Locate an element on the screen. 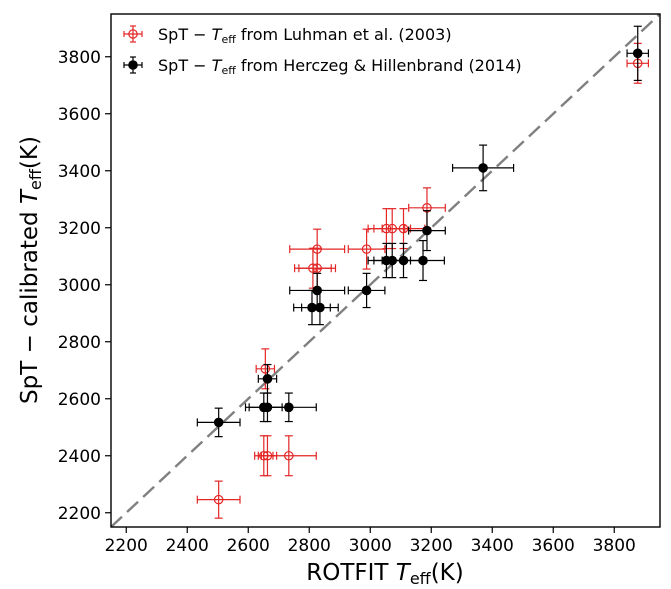 The height and width of the screenshot is (589, 671). x-tick-label: 3400 is located at coordinates (492, 546).